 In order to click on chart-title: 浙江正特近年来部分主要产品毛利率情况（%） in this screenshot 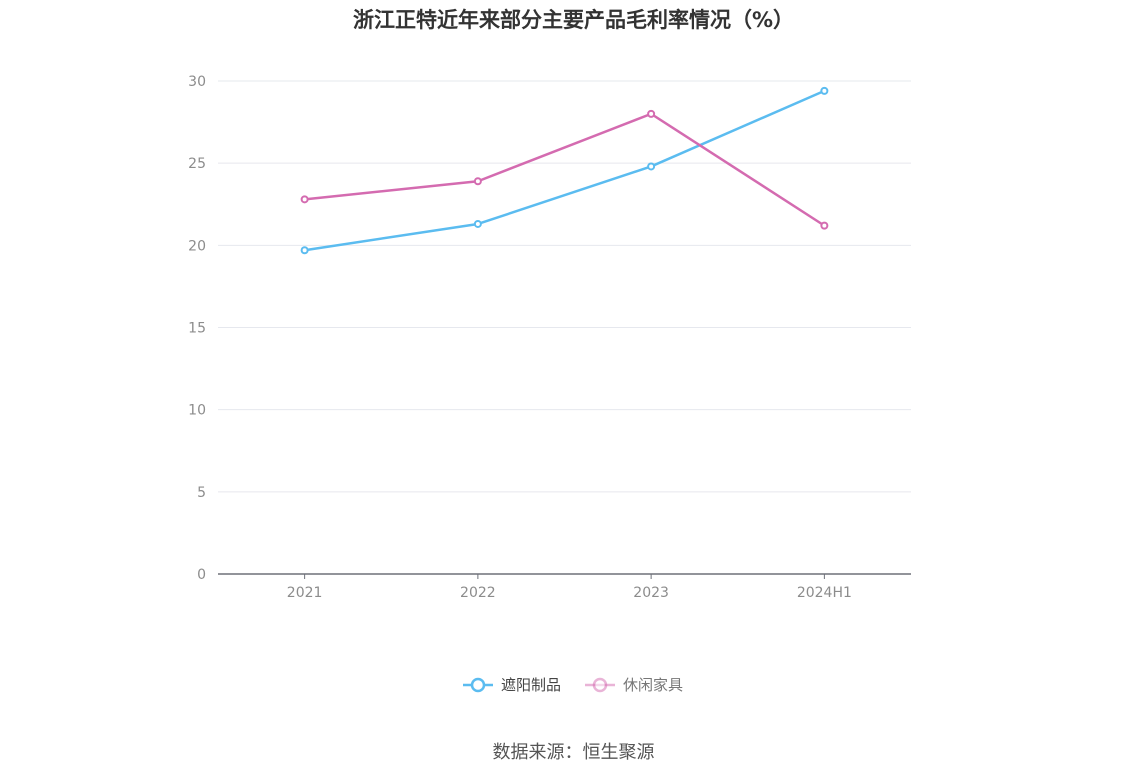, I will do `click(573, 20)`.